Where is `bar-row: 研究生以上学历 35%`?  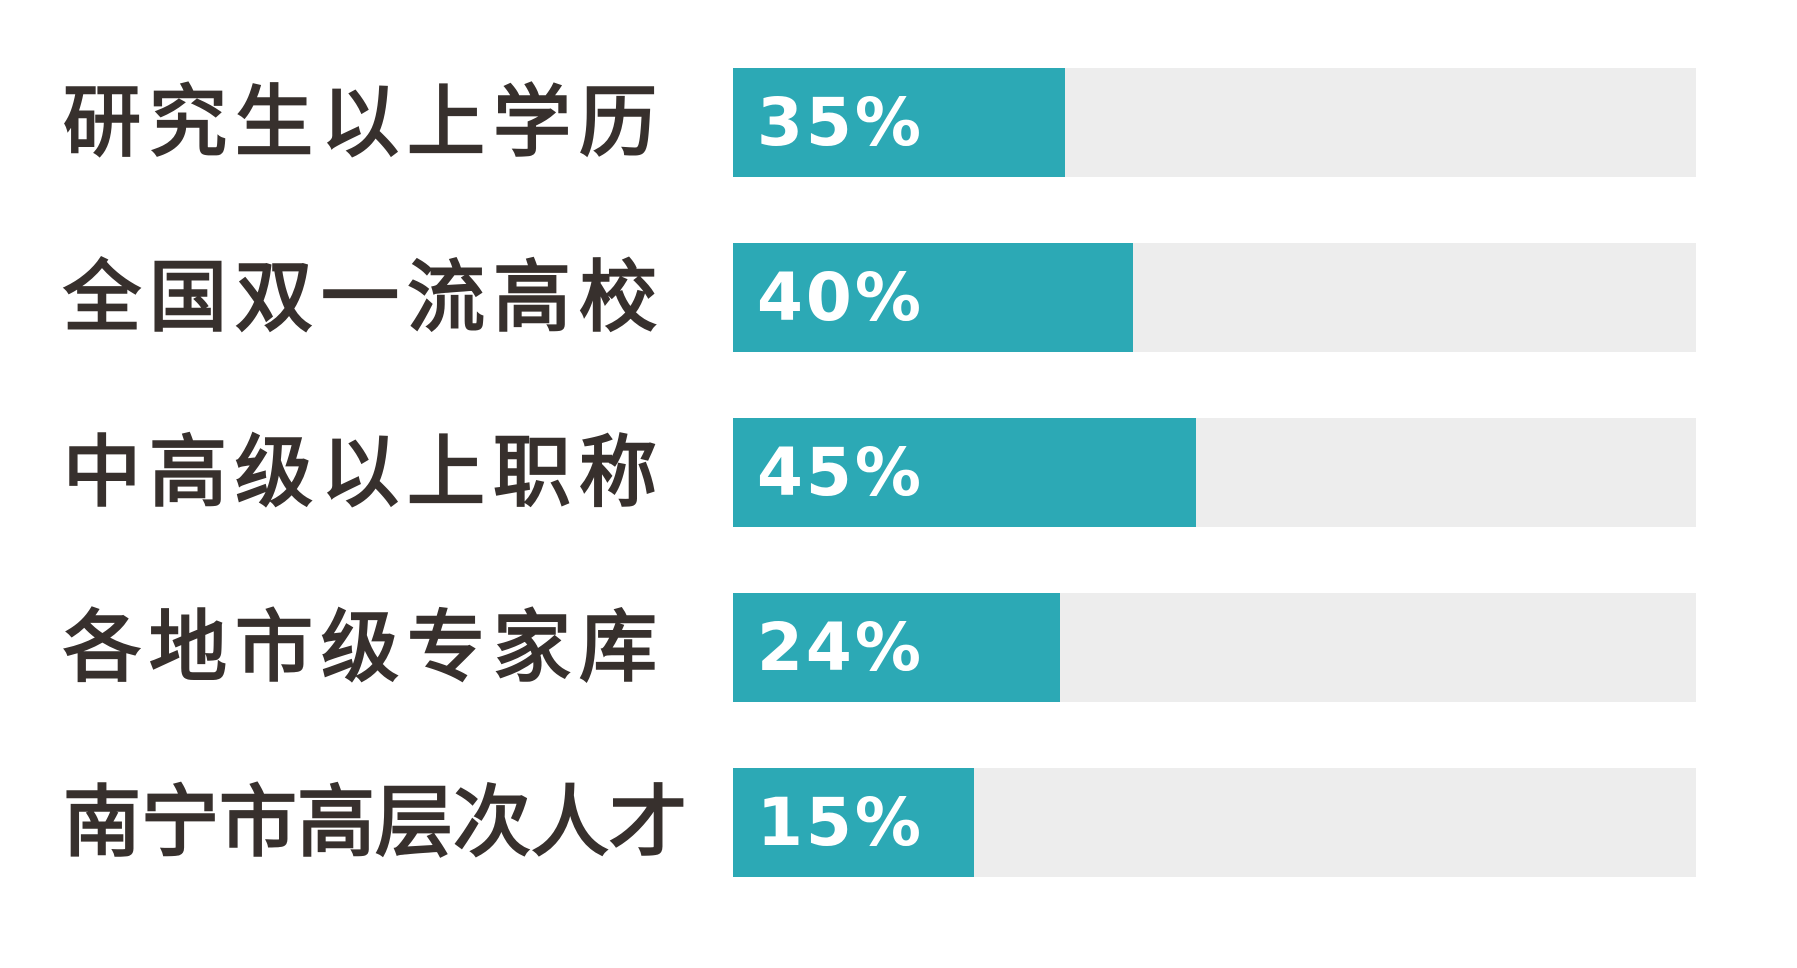
bar-row: 研究生以上学历 35% is located at coordinates (898, 122).